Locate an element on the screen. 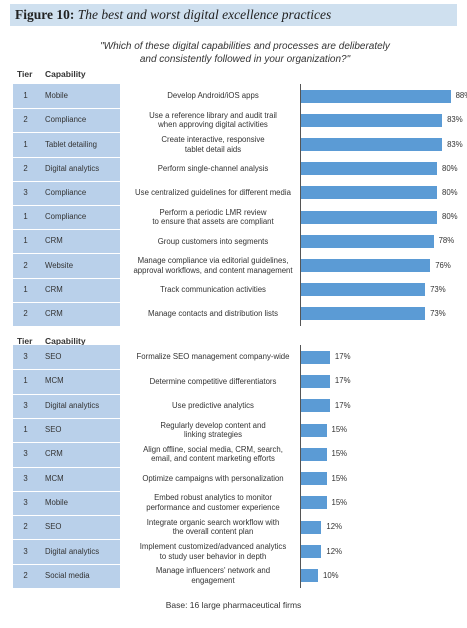  bar-value-label: 10% is located at coordinates (331, 575).